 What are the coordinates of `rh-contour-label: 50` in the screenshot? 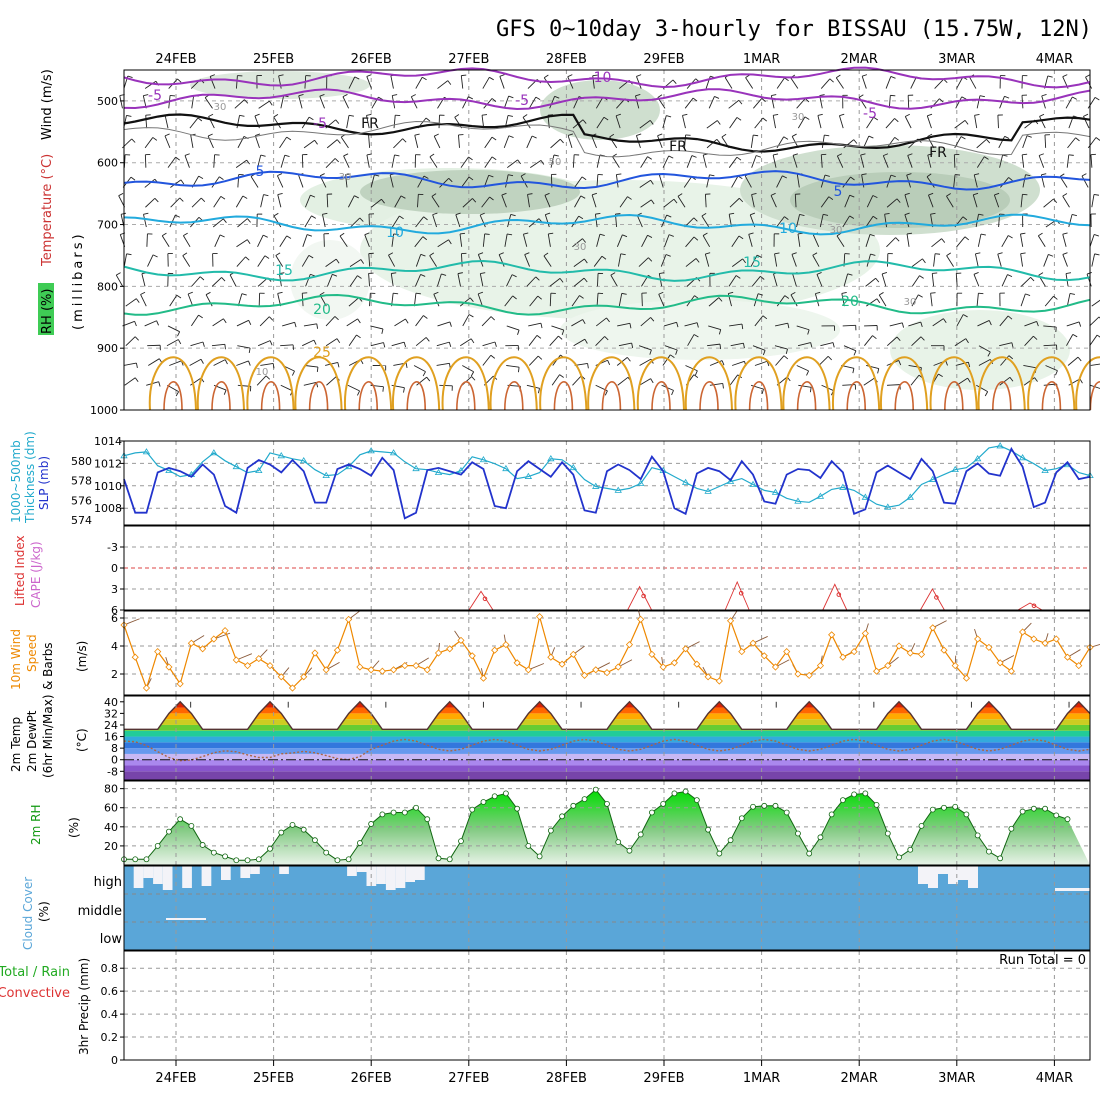 It's located at (555, 162).